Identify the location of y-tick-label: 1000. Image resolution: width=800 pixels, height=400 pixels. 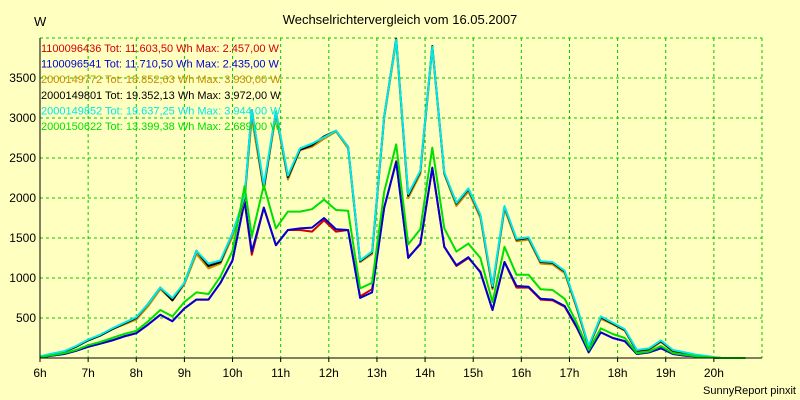
(22, 278).